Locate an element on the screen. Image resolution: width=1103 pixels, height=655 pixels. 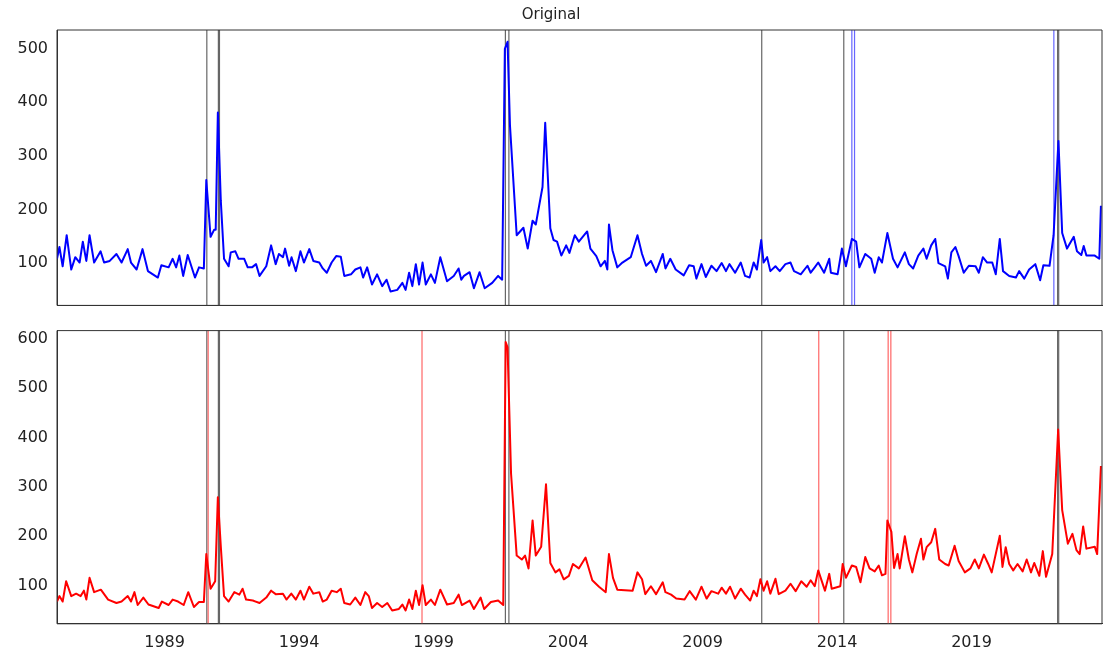
x-tick-label: 2014 is located at coordinates (837, 641).